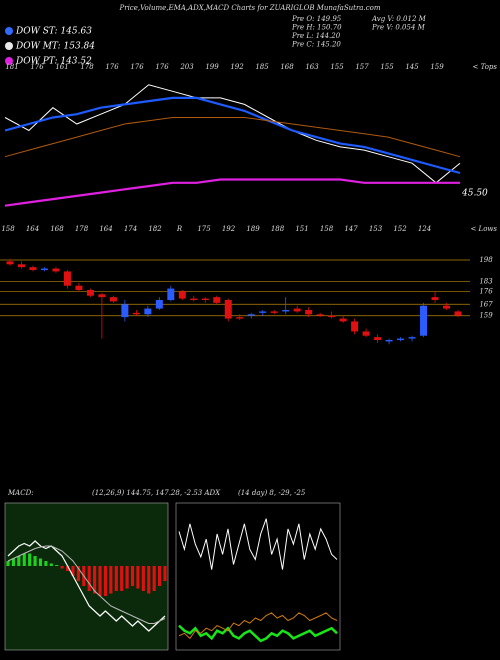  I want to click on low-label: 147, so click(351, 229).